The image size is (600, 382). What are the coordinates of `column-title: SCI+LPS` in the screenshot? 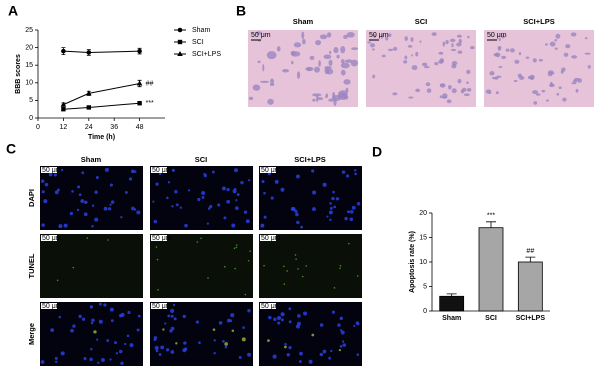 It's located at (538, 21).